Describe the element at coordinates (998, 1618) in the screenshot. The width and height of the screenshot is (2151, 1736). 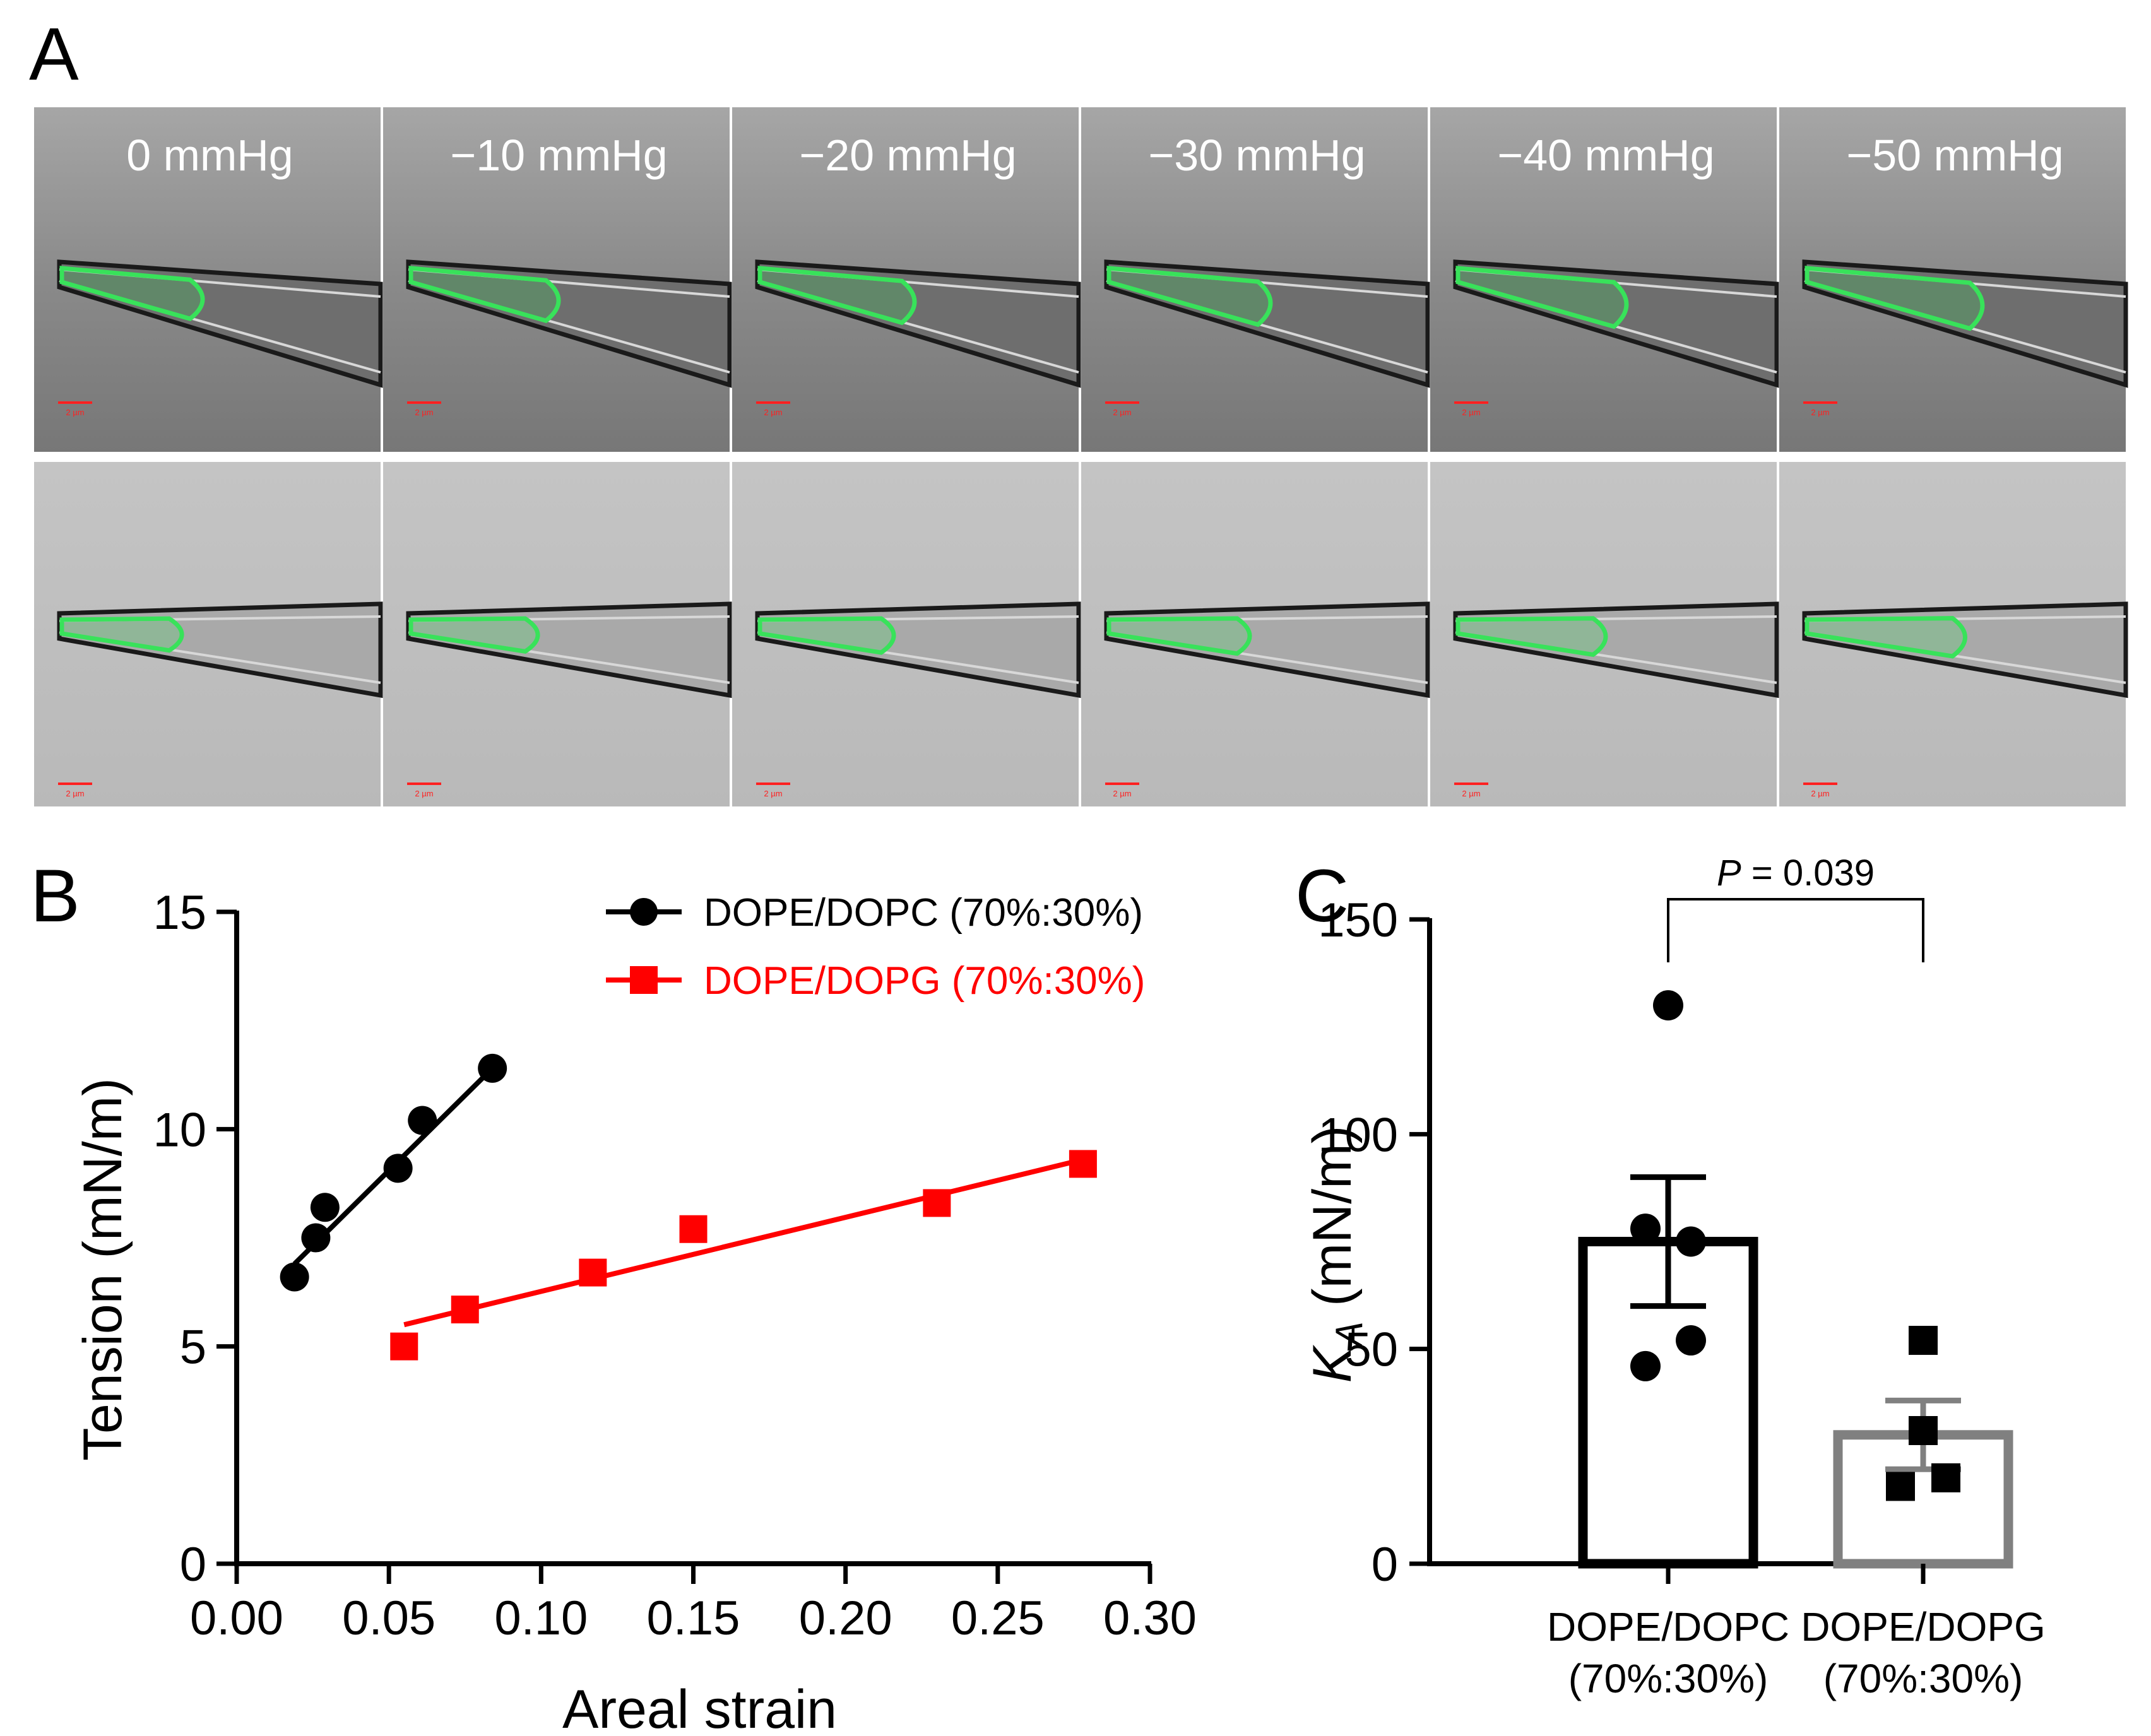
I see `x-tick-label: 0.25` at that location.